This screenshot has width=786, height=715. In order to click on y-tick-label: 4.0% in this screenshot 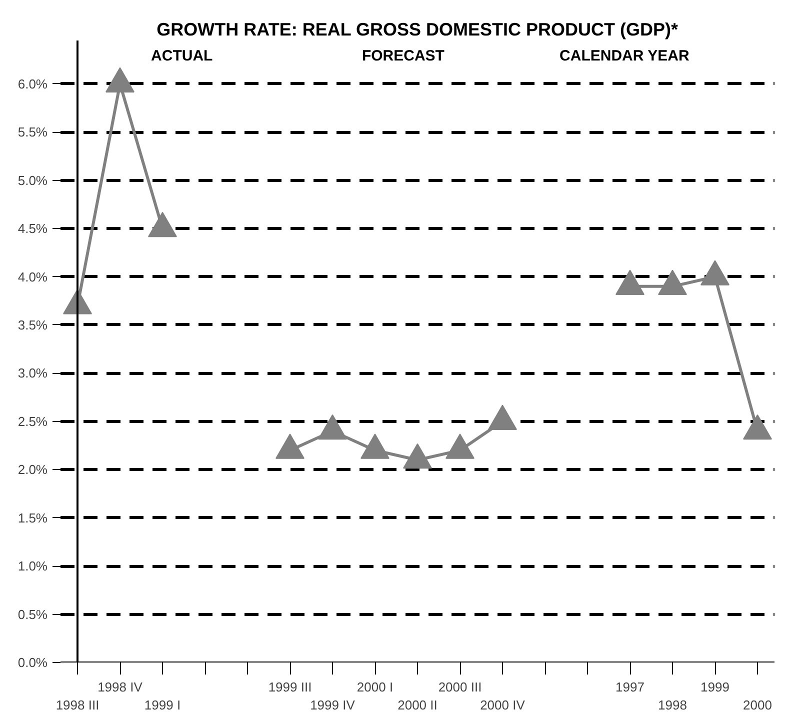, I will do `click(33, 276)`.